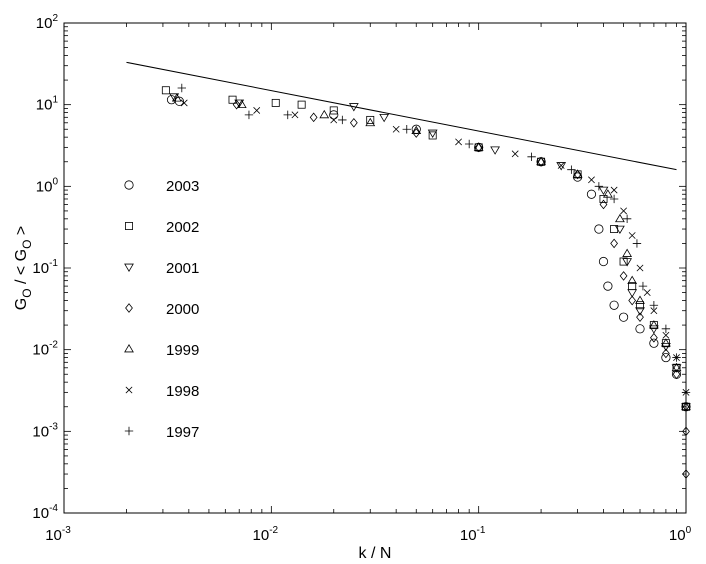 This screenshot has width=706, height=564. What do you see at coordinates (55, 18) in the screenshot?
I see `y-tick-exp: 2` at bounding box center [55, 18].